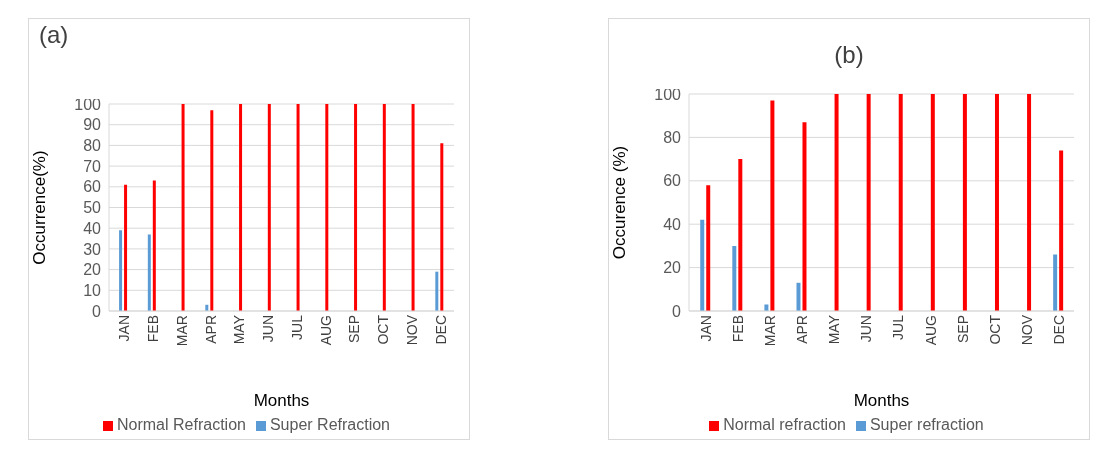  Describe the element at coordinates (92, 125) in the screenshot. I see `y-tick-label: 90` at that location.